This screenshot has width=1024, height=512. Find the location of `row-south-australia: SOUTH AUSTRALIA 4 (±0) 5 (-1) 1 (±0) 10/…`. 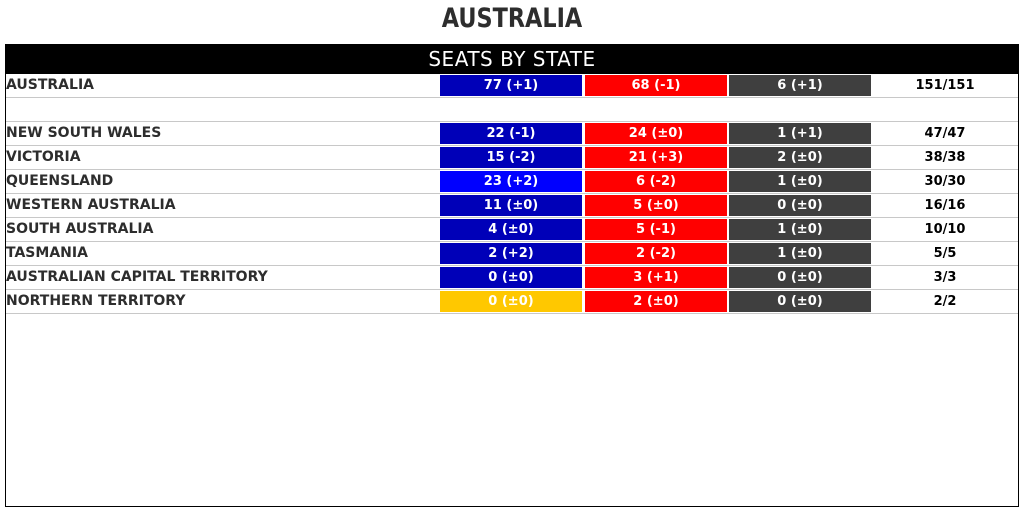

row-south-australia: SOUTH AUSTRALIA 4 (±0) 5 (-1) 1 (±0) 10/… is located at coordinates (512, 230).